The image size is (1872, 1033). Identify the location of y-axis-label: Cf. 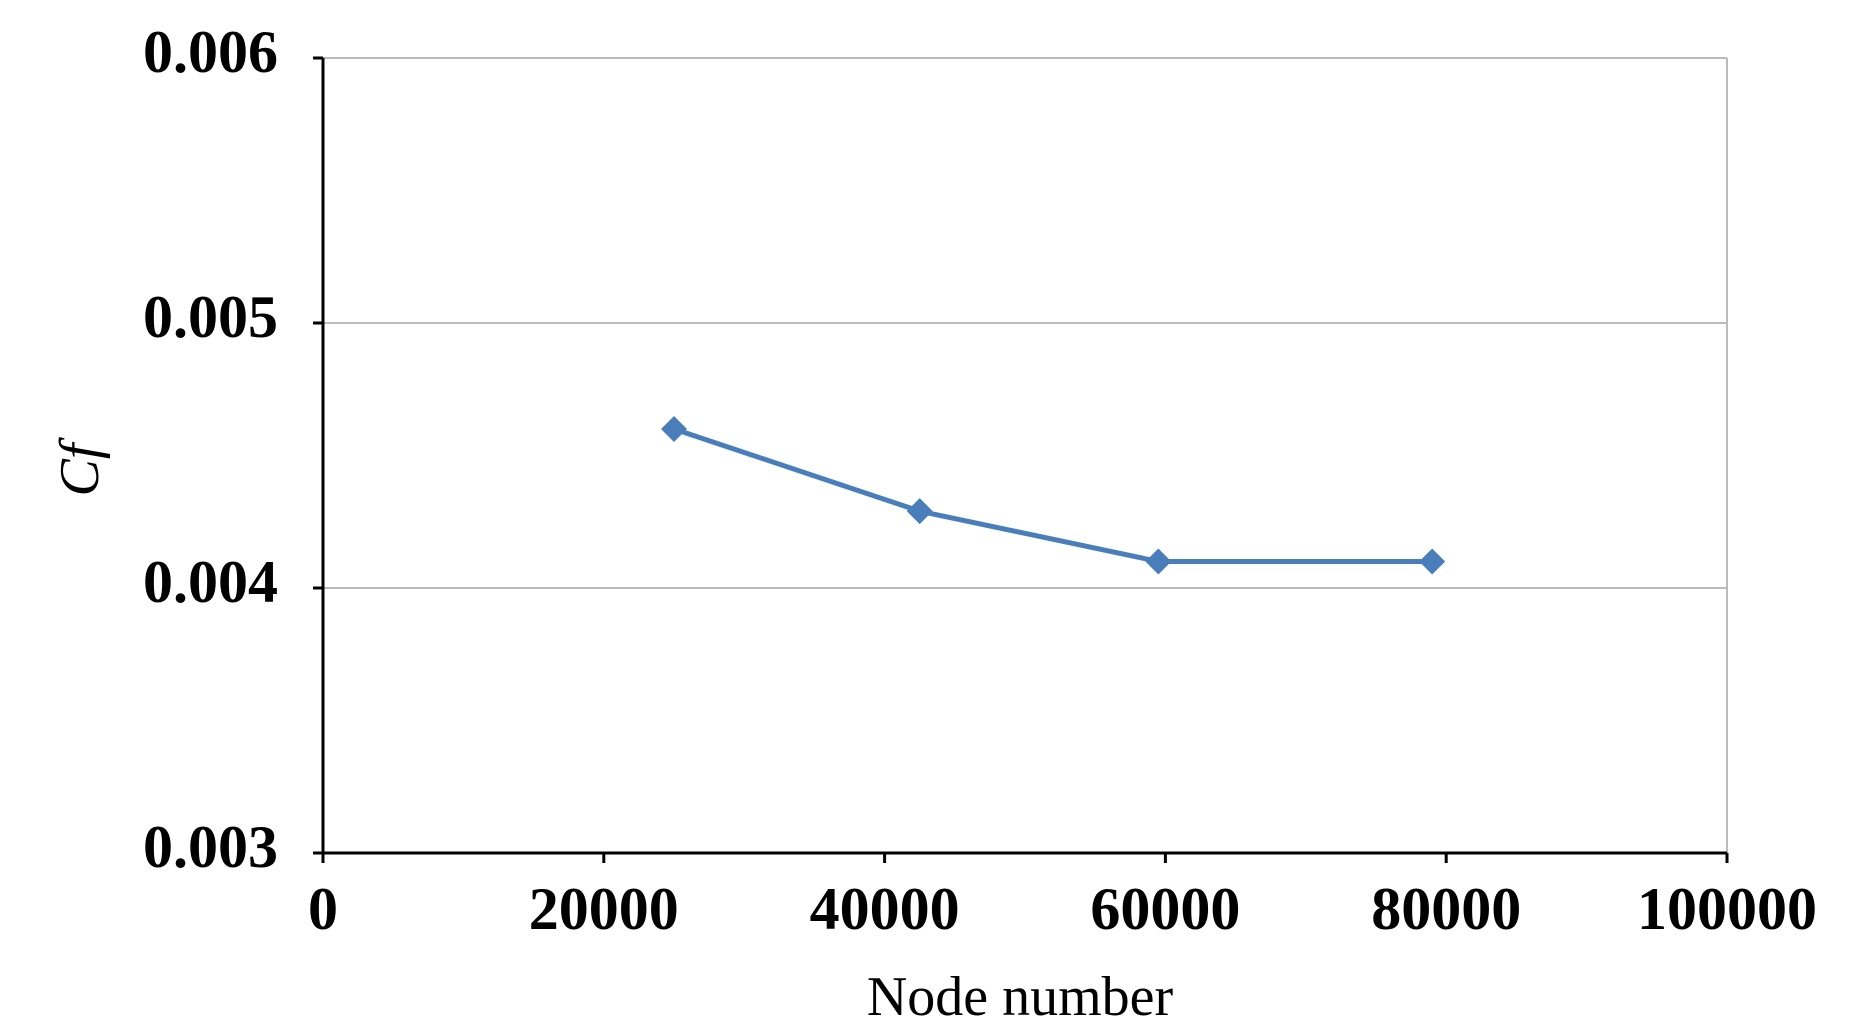
(80, 466).